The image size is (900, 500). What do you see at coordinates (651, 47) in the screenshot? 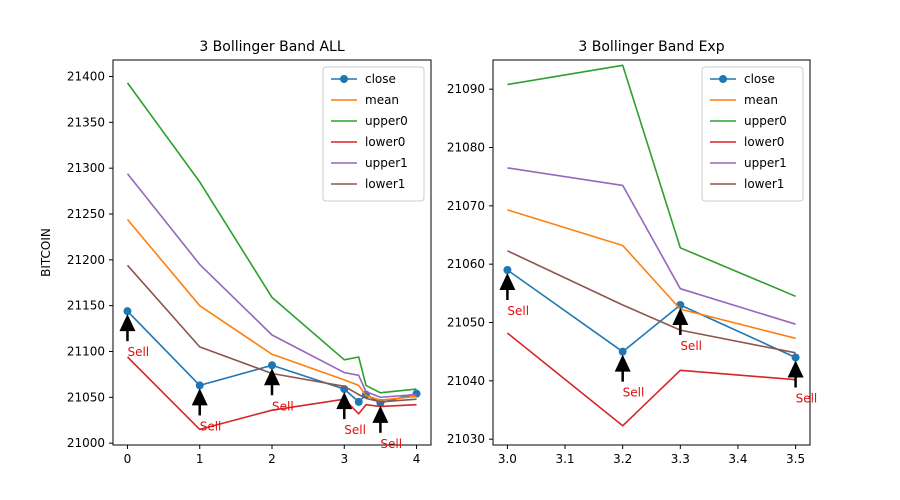
I see `chart-title: 3 Bollinger Band Exp` at bounding box center [651, 47].